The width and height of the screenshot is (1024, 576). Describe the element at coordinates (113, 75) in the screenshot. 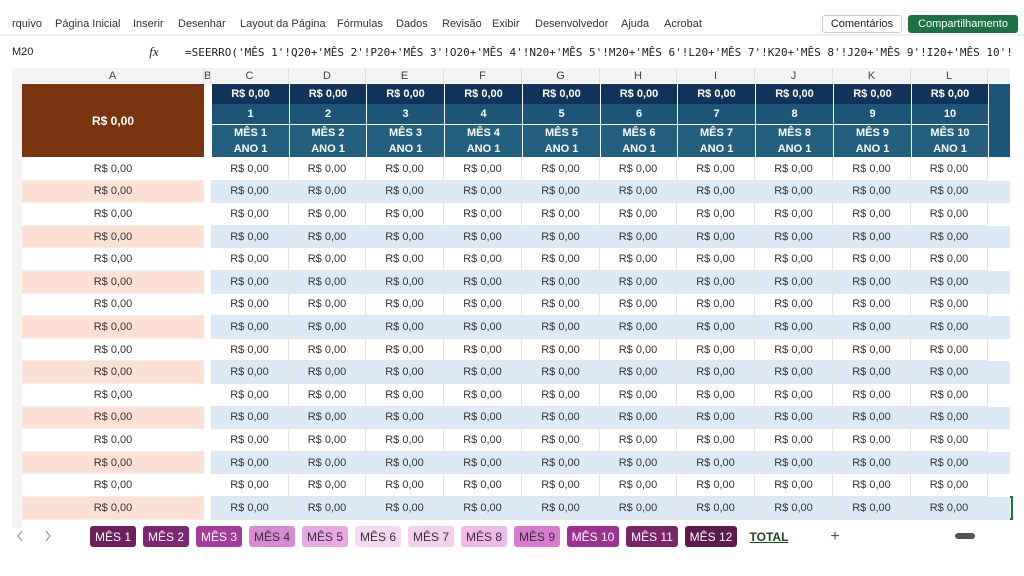

I see `column-header: A` at that location.